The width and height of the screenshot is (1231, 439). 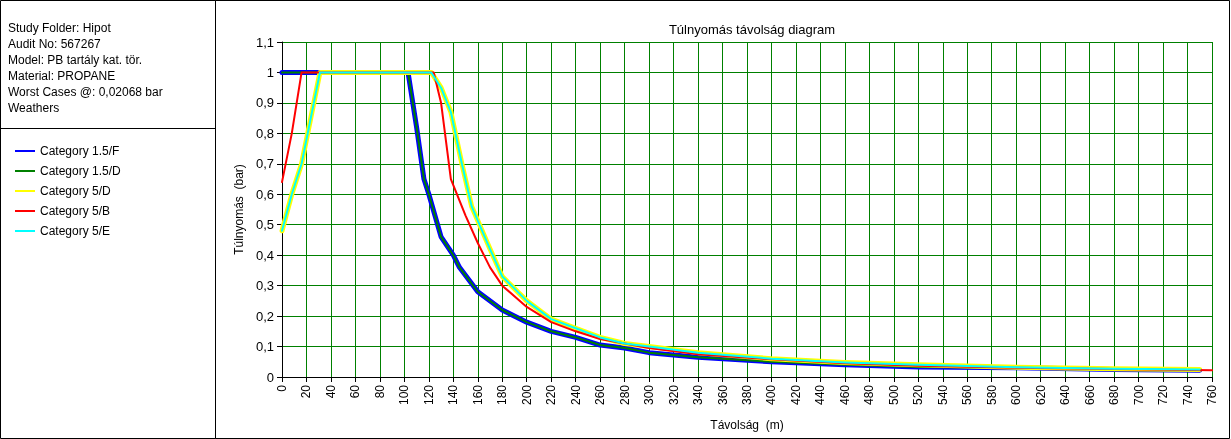 What do you see at coordinates (1187, 395) in the screenshot?
I see `x-tick-label: 740` at bounding box center [1187, 395].